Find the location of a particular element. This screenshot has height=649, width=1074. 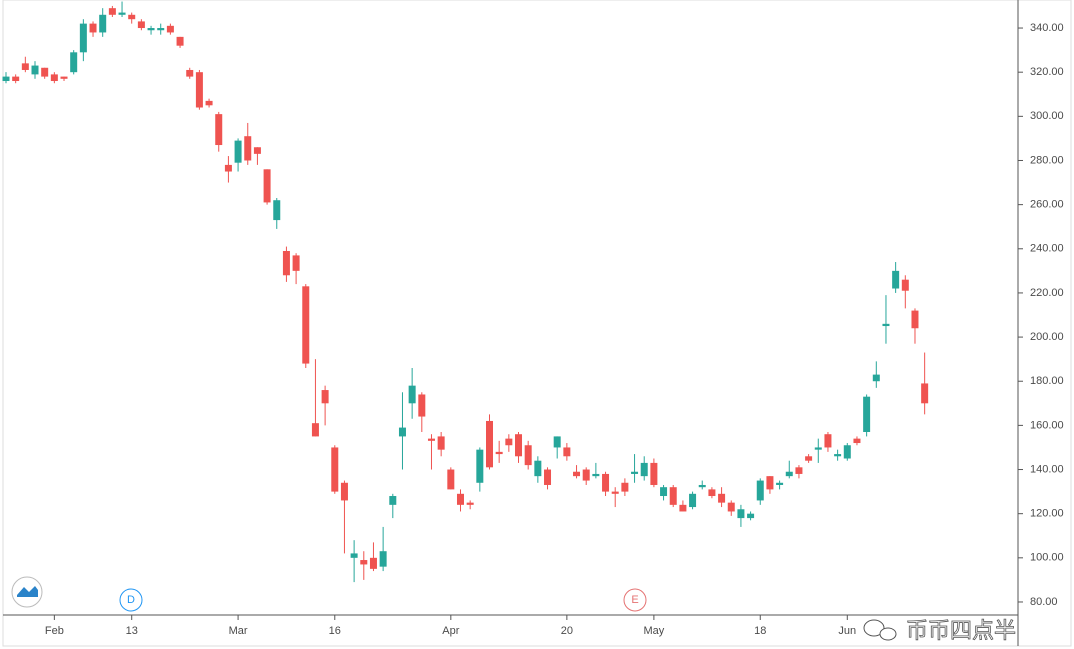

y-tick-label: 300.00 is located at coordinates (1047, 116).